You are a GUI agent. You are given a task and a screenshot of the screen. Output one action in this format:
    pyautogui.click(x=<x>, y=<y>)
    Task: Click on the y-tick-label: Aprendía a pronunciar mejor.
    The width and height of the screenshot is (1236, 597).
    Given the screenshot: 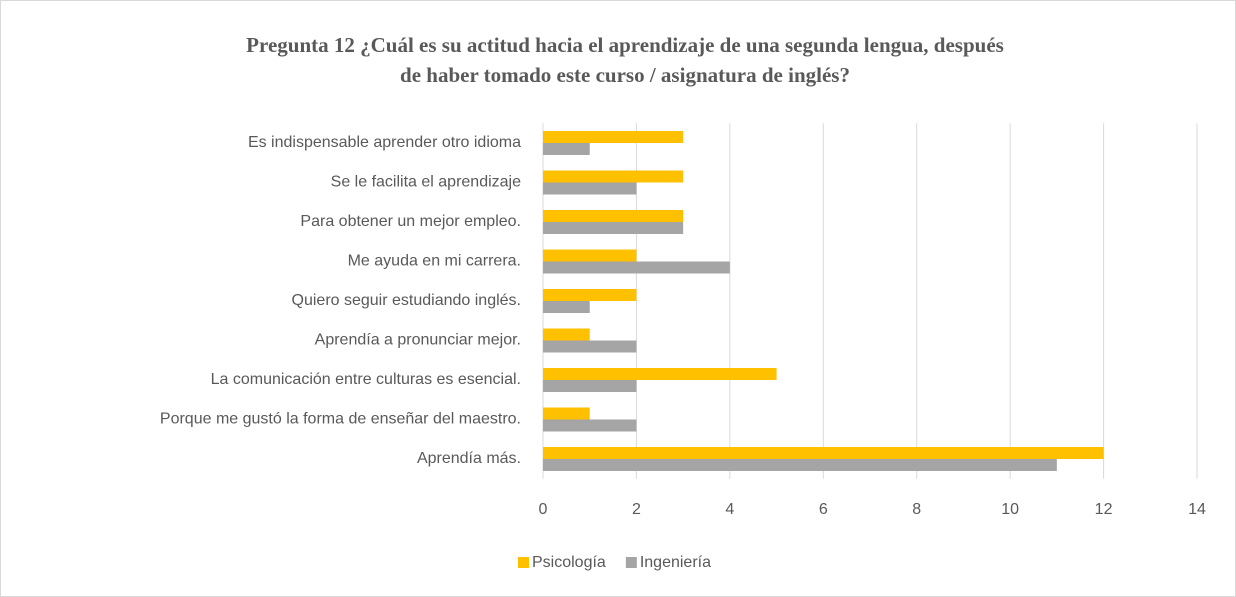 What is the action you would take?
    pyautogui.click(x=418, y=340)
    